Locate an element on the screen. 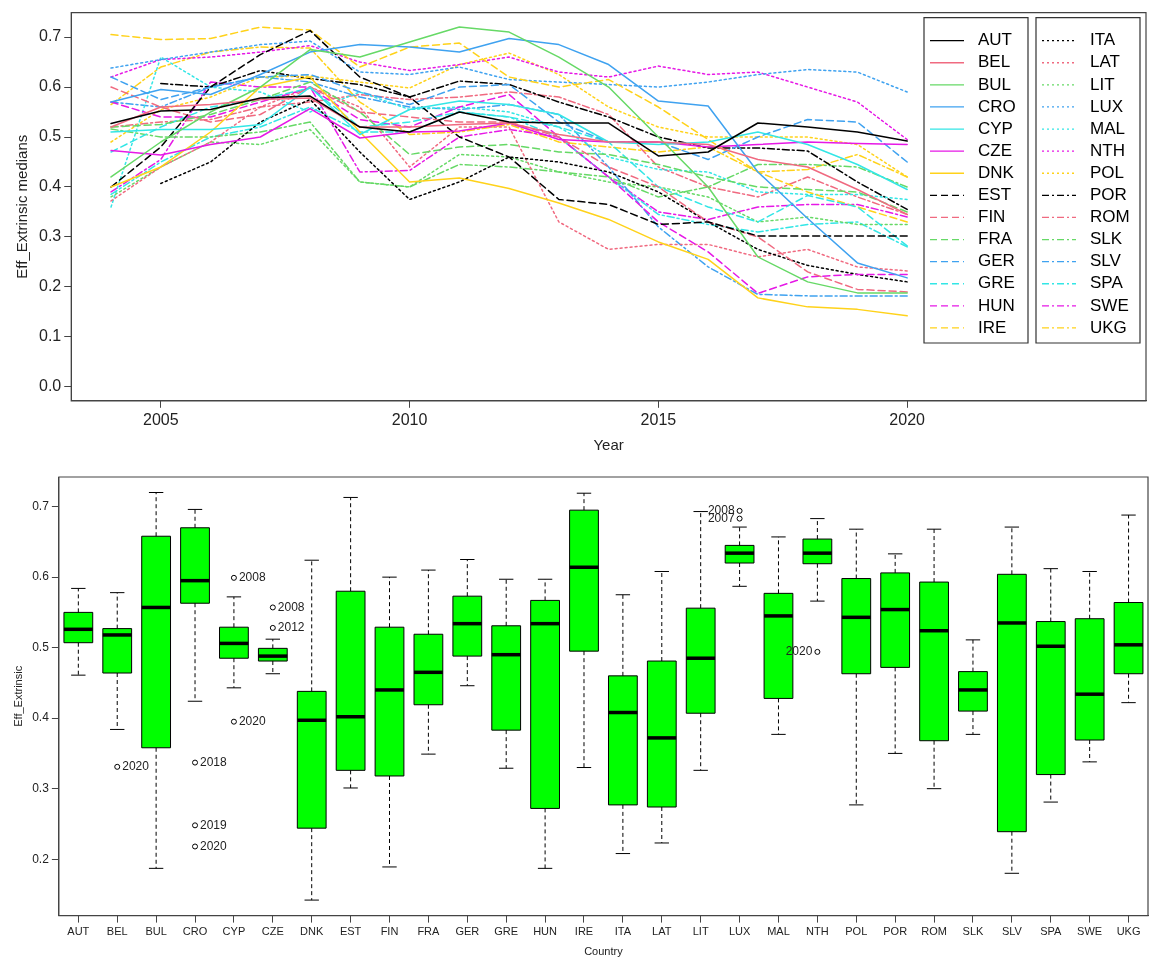 Image resolution: width=1154 pixels, height=967 pixels. legend-label: GER is located at coordinates (996, 261).